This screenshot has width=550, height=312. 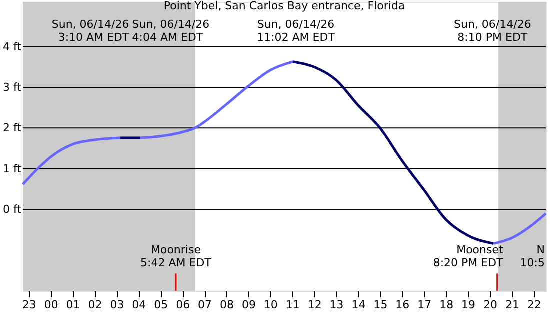 I want to click on x-tick-label: 01, so click(x=73, y=305).